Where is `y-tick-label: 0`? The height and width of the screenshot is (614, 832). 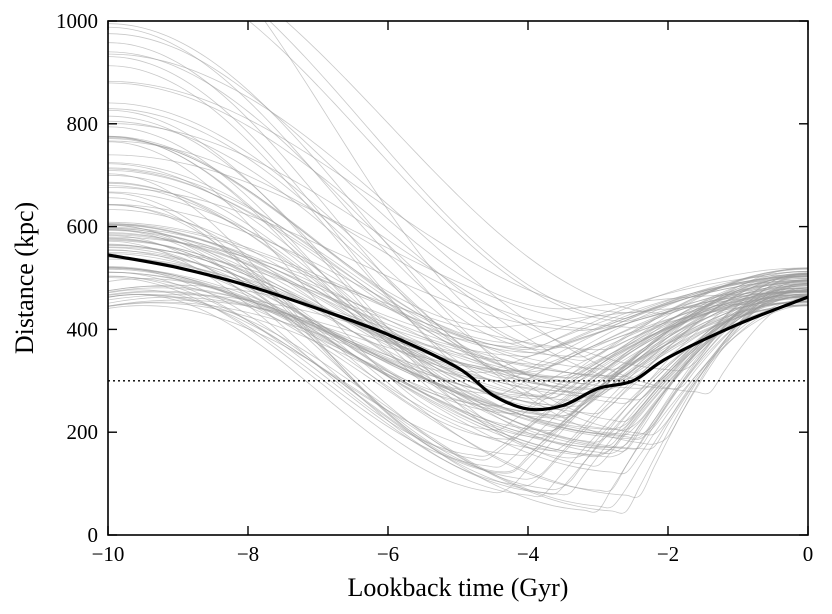 y-tick-label: 0 is located at coordinates (93, 535).